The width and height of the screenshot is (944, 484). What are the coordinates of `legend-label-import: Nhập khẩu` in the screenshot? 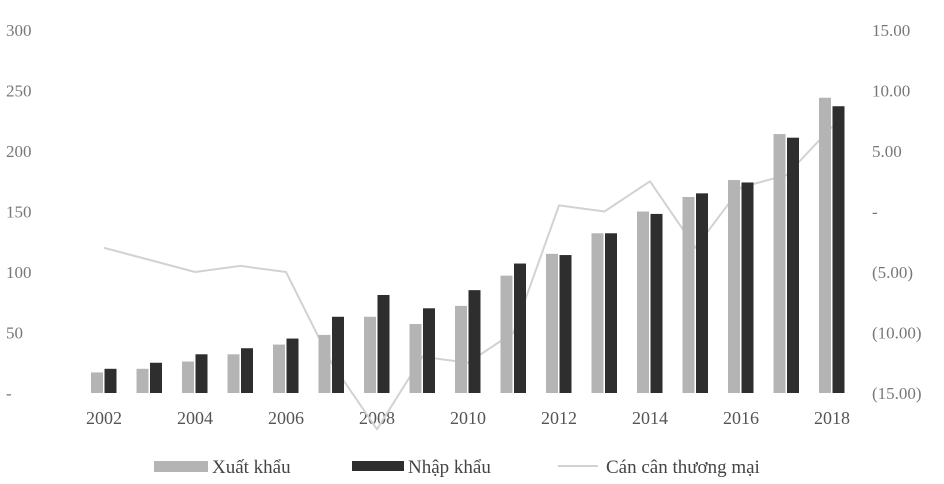 It's located at (449, 467).